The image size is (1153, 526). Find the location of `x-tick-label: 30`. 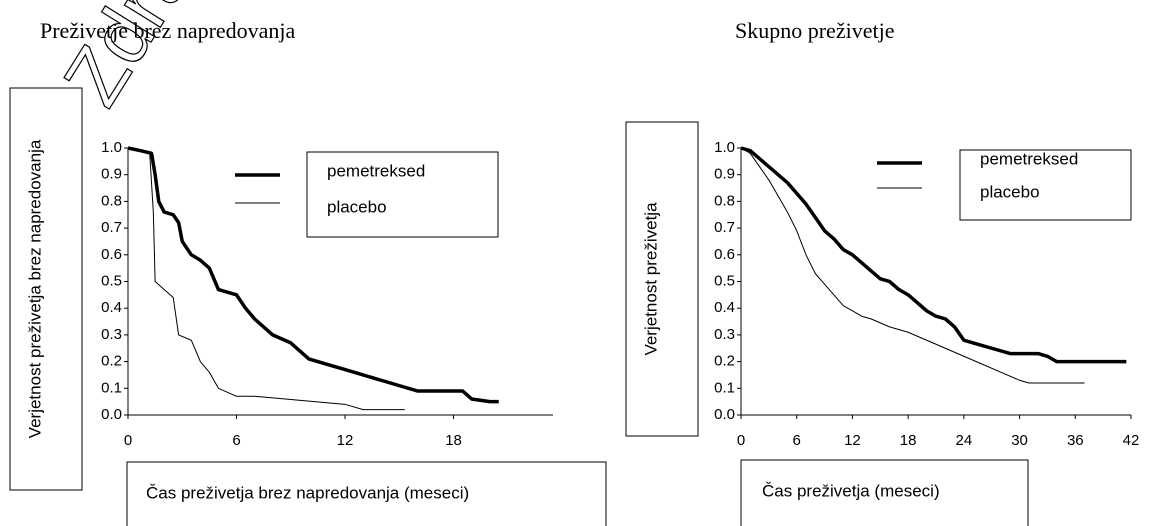

x-tick-label: 30 is located at coordinates (1019, 440).